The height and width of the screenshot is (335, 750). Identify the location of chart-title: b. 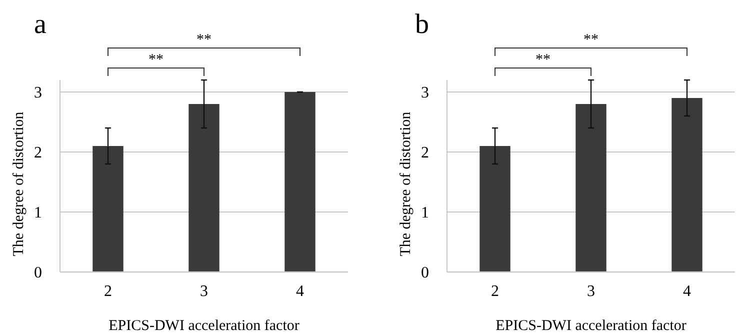
(422, 24).